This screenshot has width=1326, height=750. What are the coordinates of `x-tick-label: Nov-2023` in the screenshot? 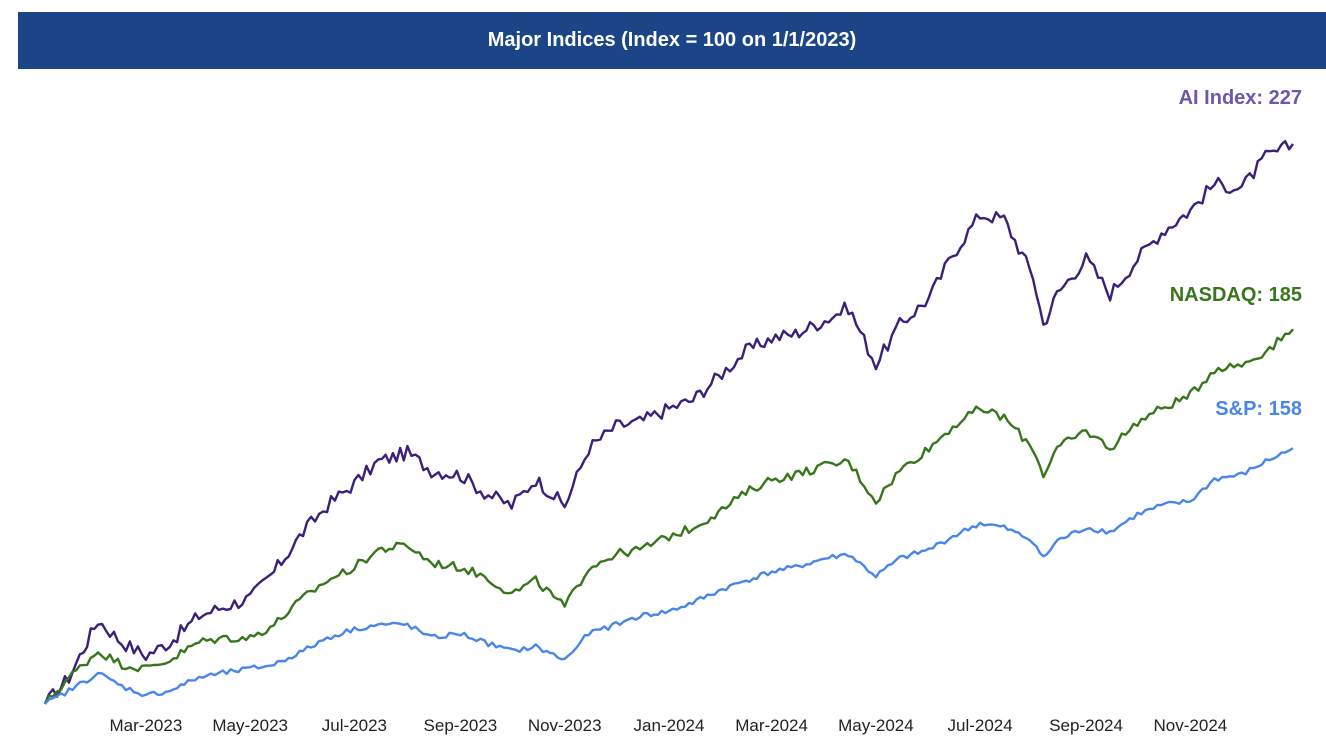 It's located at (565, 725).